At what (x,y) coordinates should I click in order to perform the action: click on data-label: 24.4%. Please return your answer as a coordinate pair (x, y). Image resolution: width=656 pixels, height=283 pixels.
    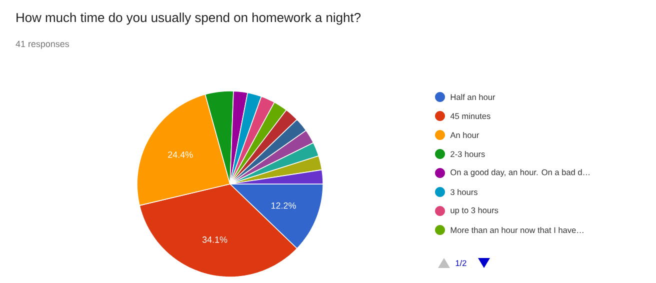
    Looking at the image, I should click on (180, 154).